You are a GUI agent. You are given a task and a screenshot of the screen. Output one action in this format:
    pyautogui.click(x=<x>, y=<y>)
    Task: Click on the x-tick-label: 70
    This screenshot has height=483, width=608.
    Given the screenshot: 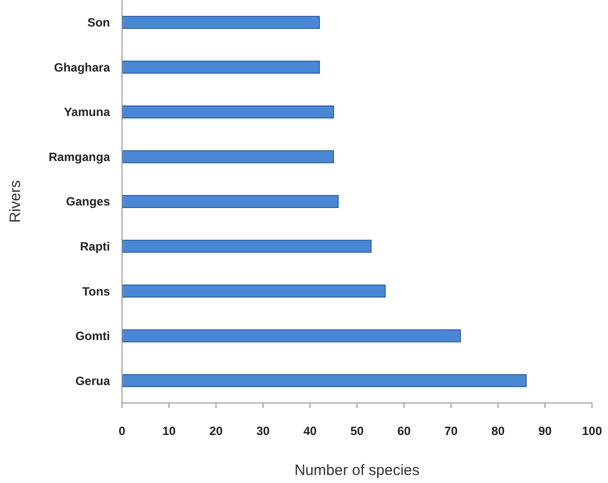 What is the action you would take?
    pyautogui.click(x=451, y=431)
    